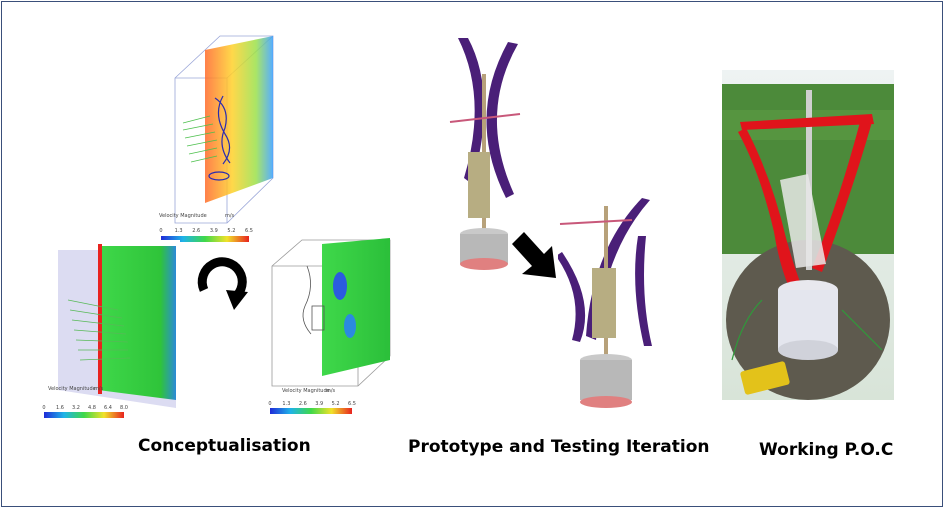  Describe the element at coordinates (535, 256) in the screenshot. I see `diagonal-arrow-icon` at that location.